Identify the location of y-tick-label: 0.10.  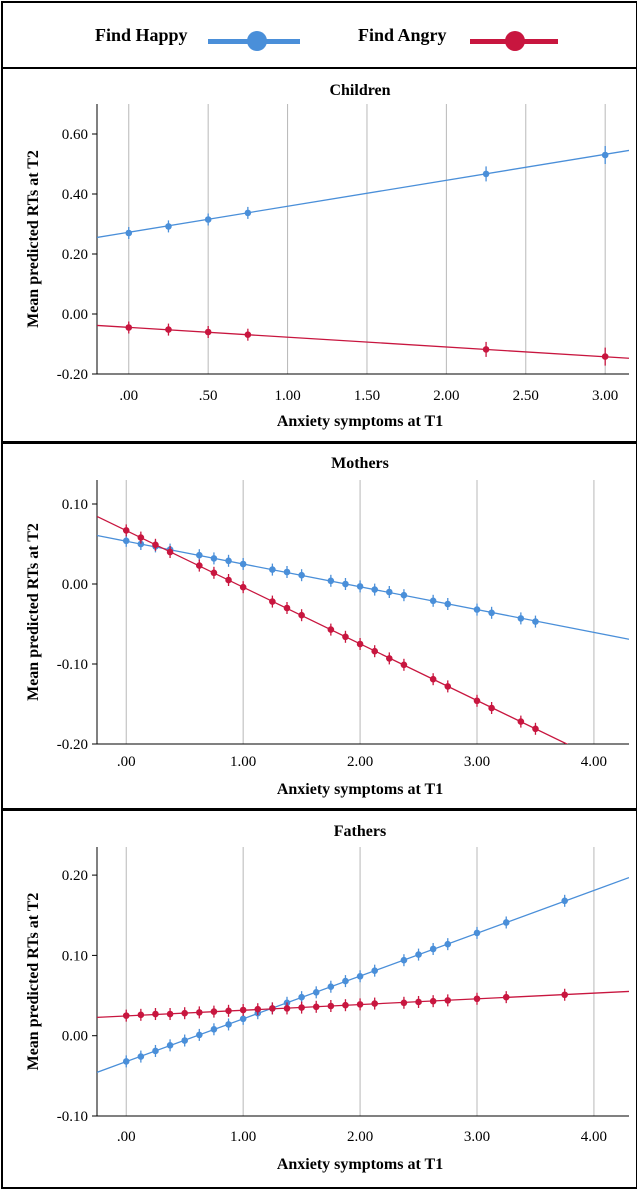
(75, 505).